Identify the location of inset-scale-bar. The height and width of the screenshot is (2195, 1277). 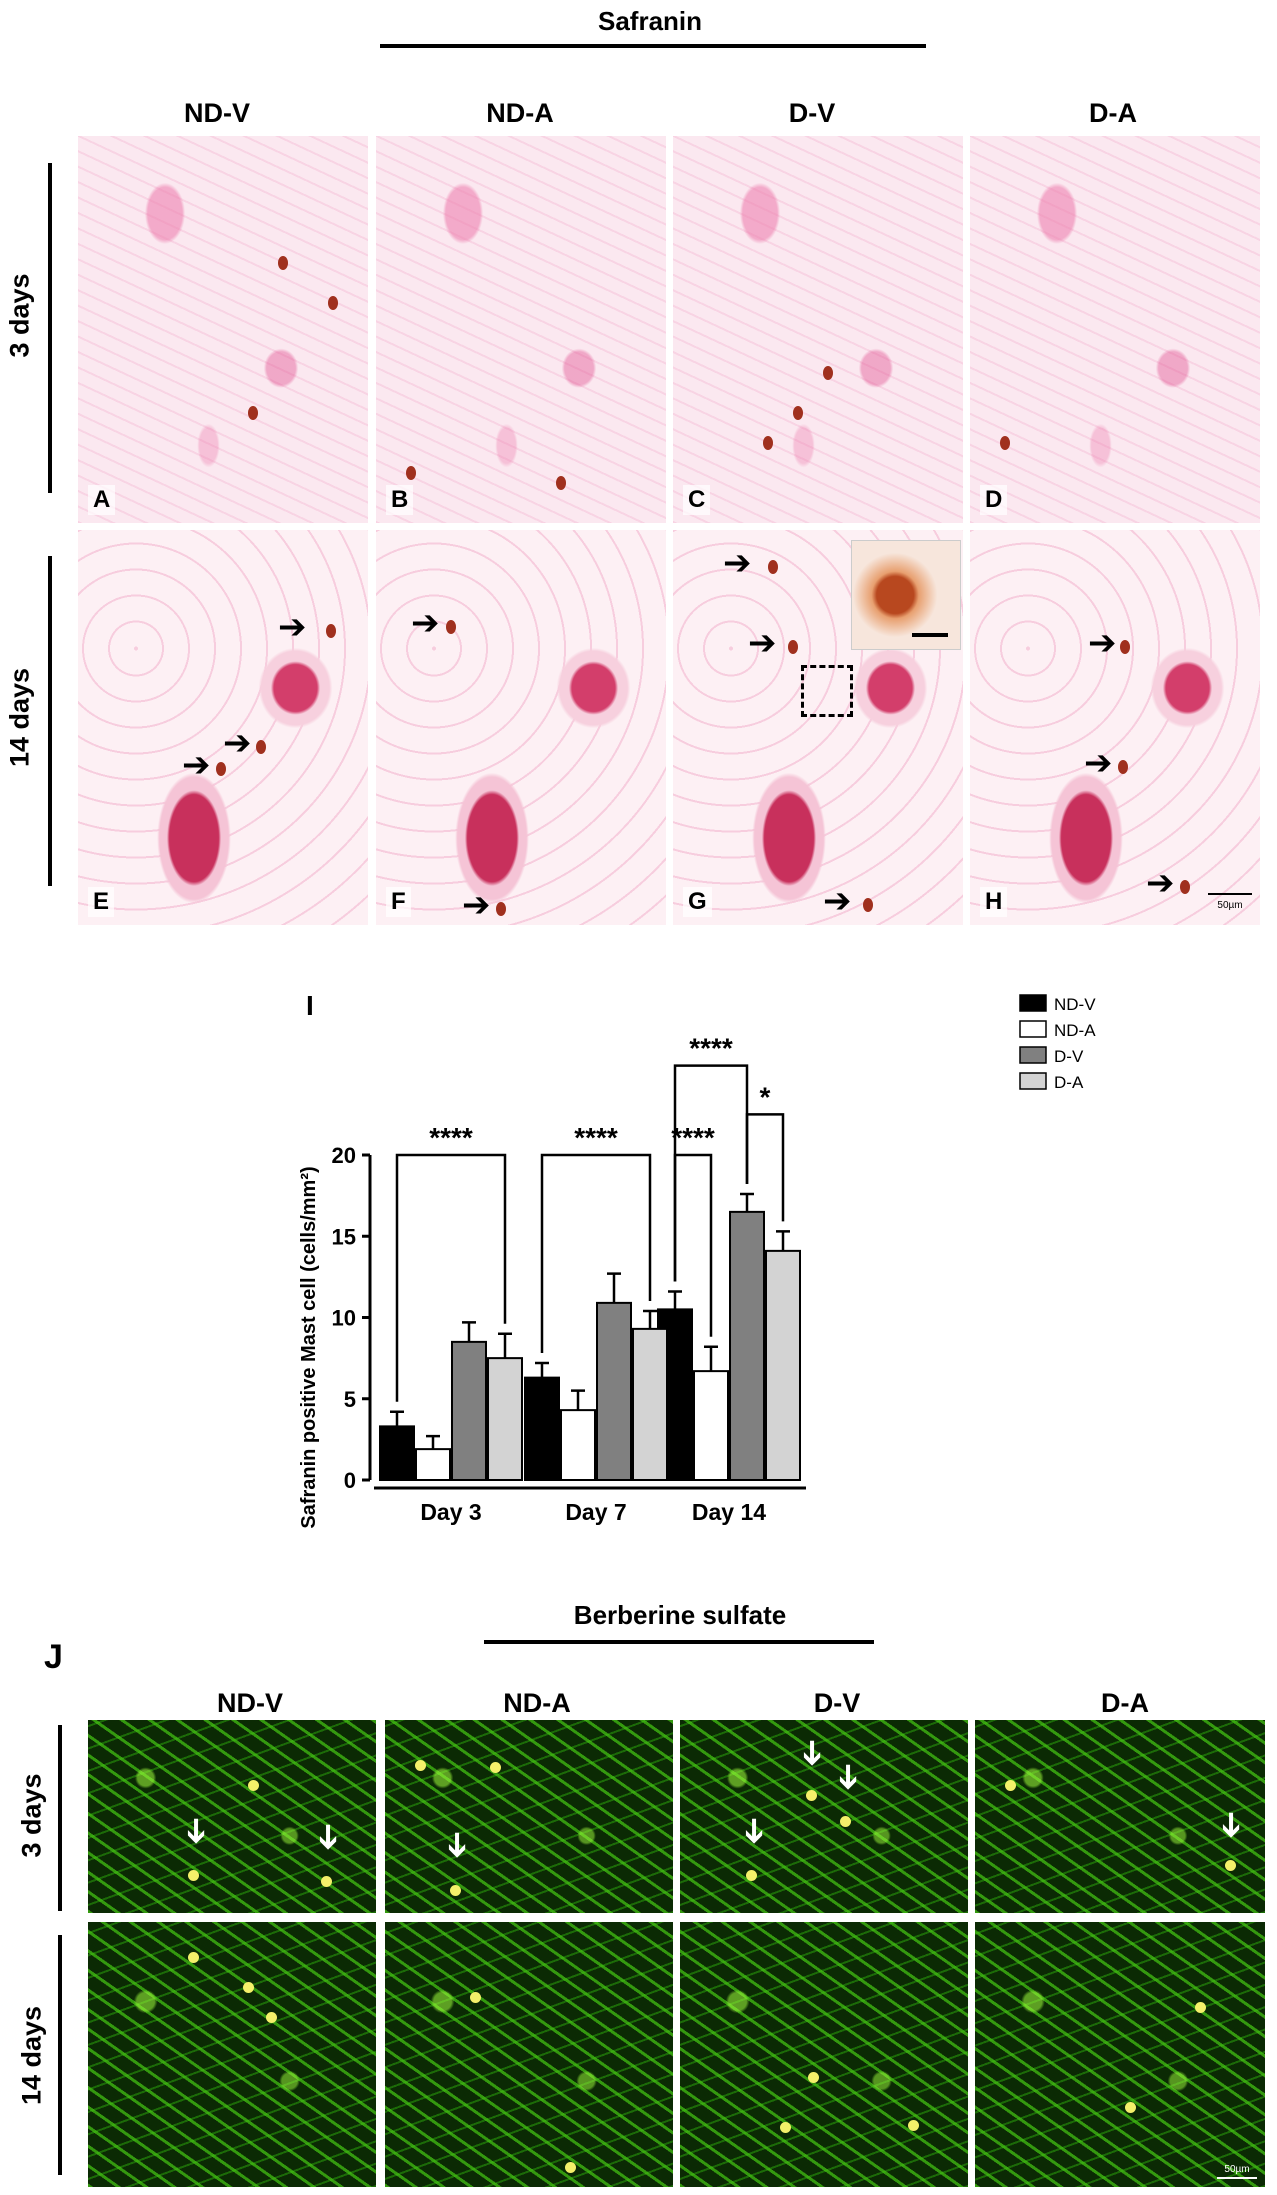
(930, 635).